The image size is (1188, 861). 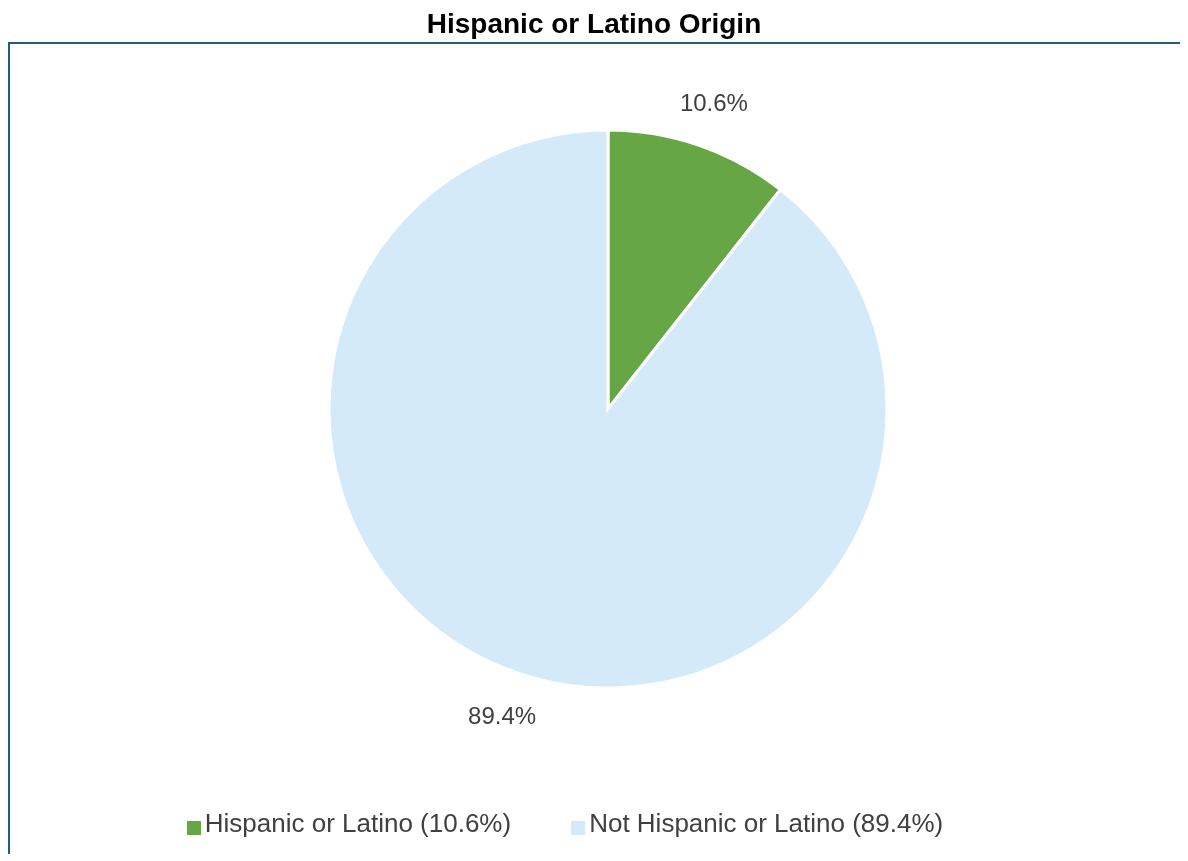 What do you see at coordinates (713, 103) in the screenshot?
I see `data-label: 10.6%` at bounding box center [713, 103].